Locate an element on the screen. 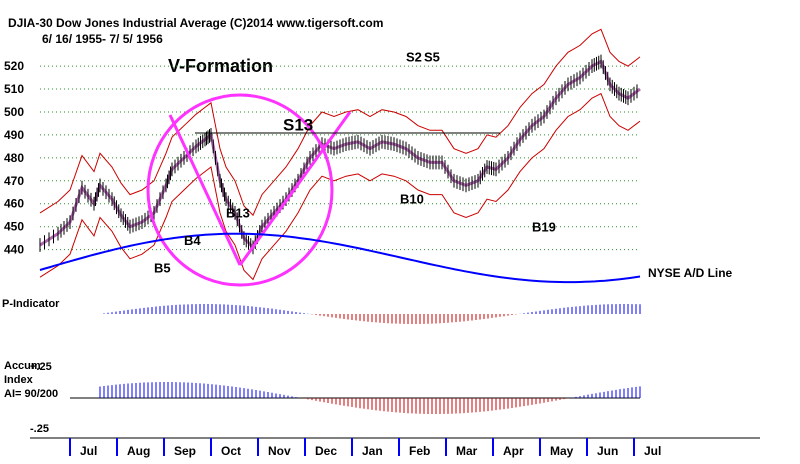  y-tick-label: 480 is located at coordinates (14, 158).